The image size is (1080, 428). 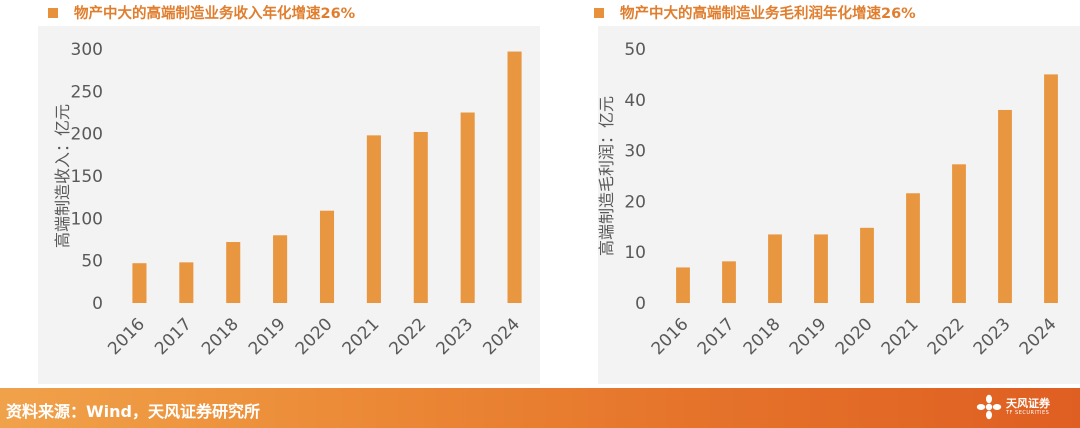 What do you see at coordinates (635, 253) in the screenshot?
I see `right-y-tick-label: 10` at bounding box center [635, 253].